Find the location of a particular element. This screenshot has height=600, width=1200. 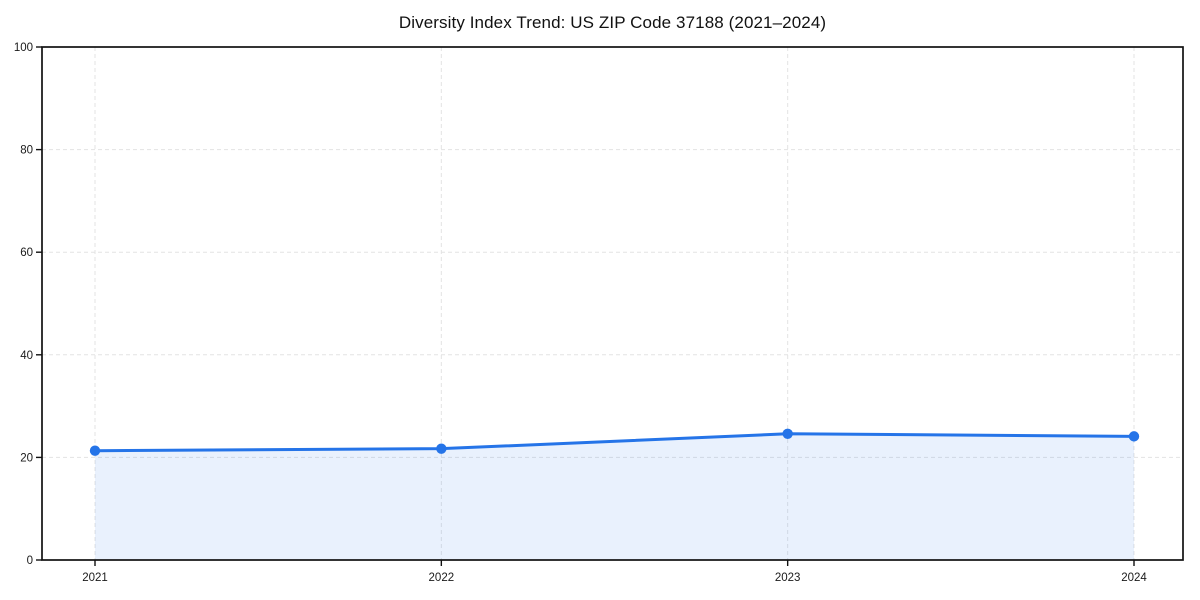

y-tick-label: 100 is located at coordinates (23, 48).